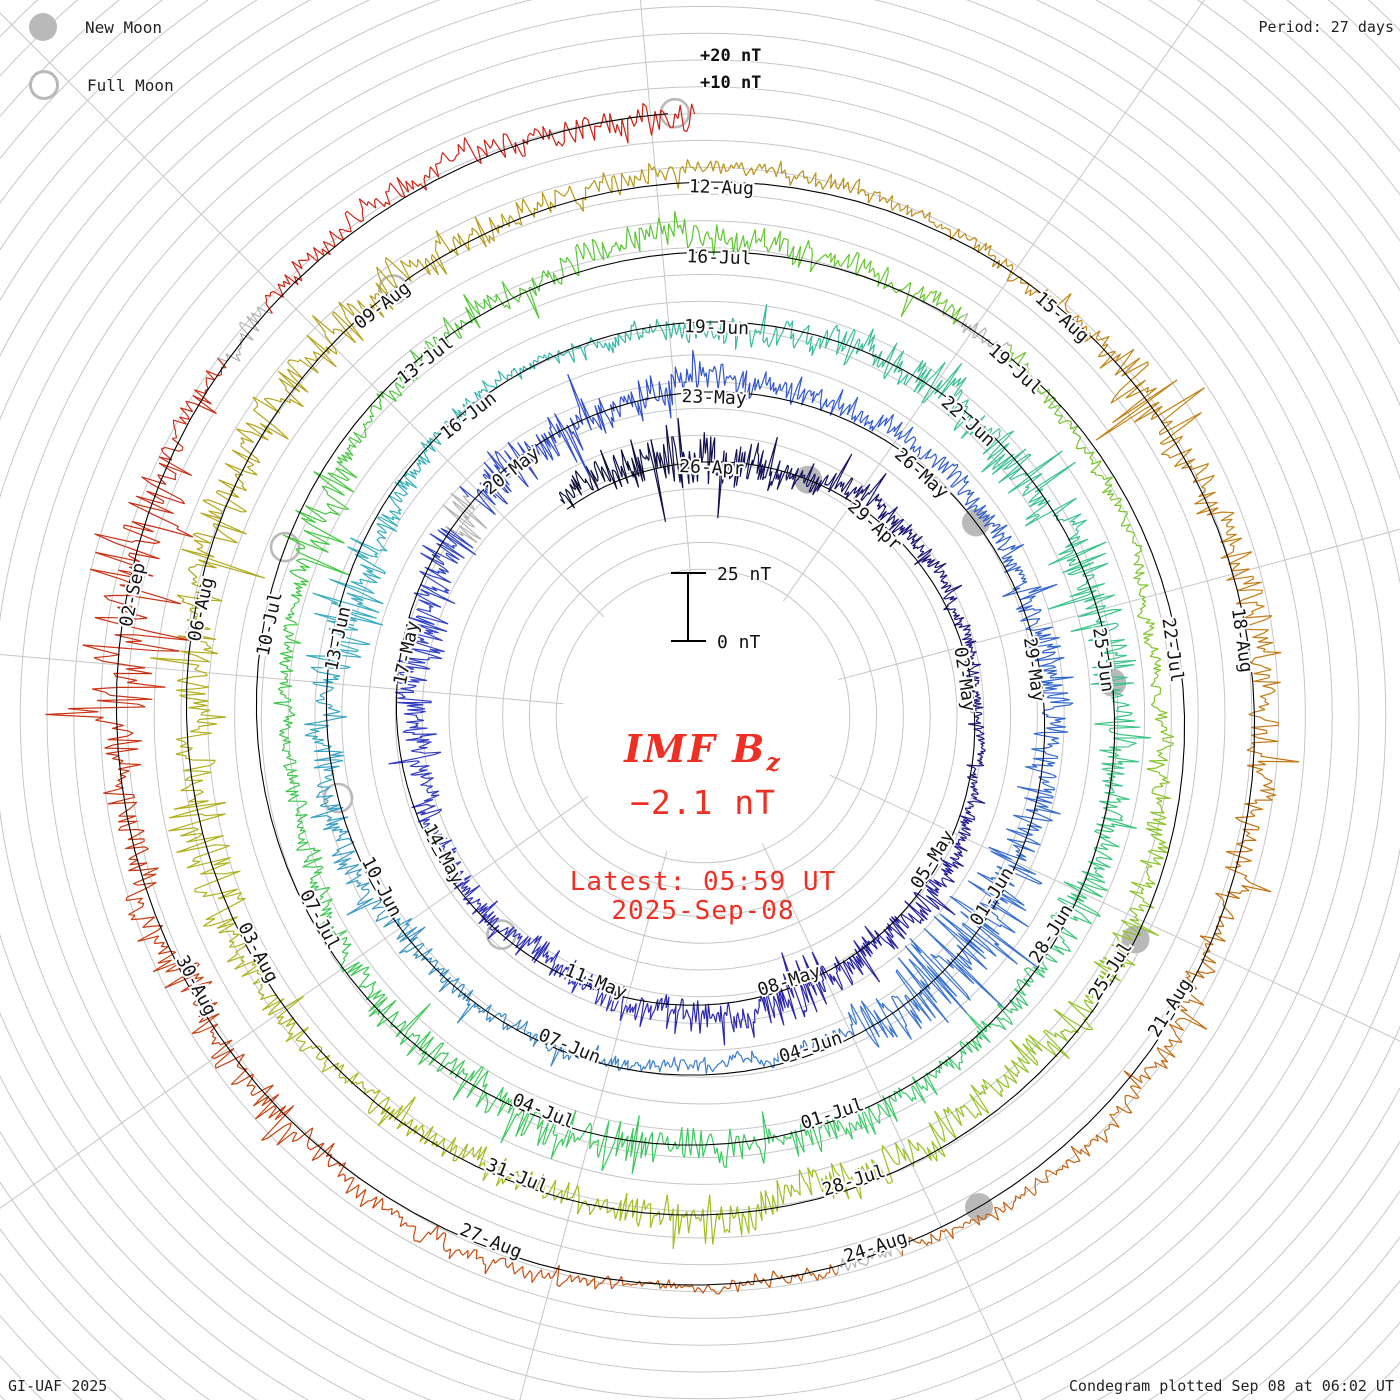 The image size is (1400, 1400). Describe the element at coordinates (512, 471) in the screenshot. I see `spiral-date-label: 20-May` at that location.